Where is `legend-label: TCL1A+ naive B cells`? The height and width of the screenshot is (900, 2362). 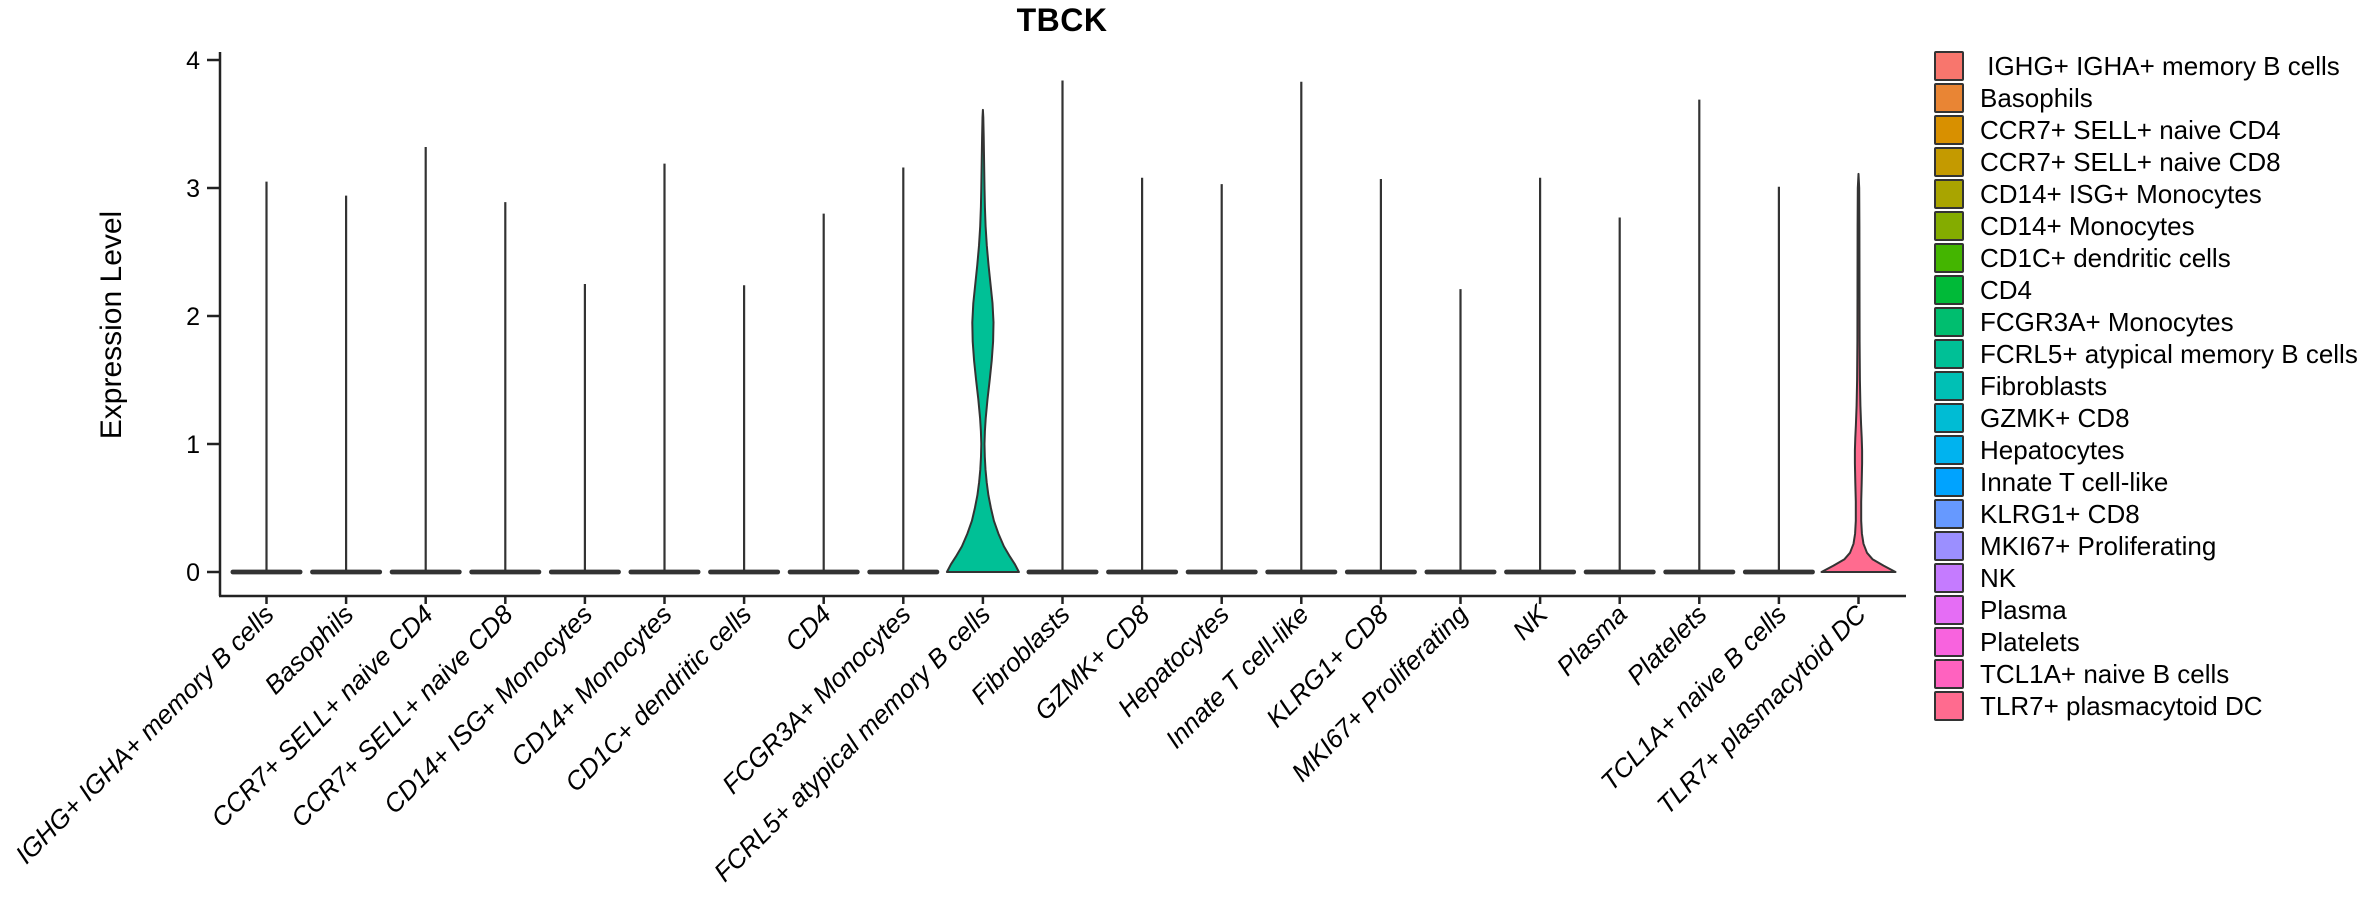
legend-label: TCL1A+ naive B cells is located at coordinates (2105, 674).